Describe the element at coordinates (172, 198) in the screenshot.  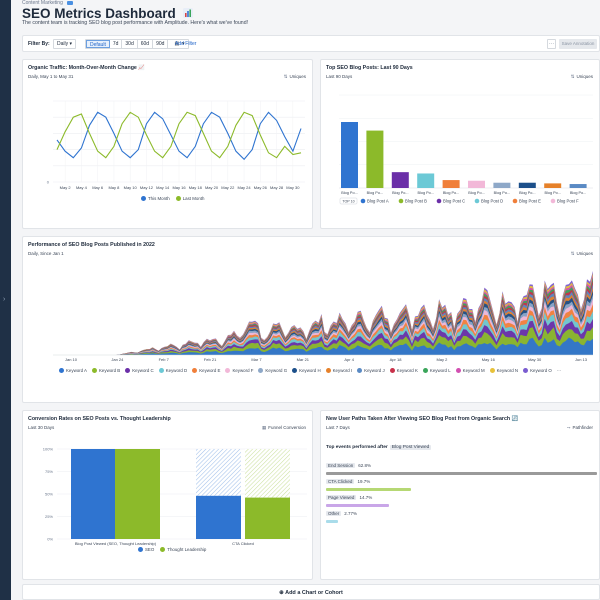
I see `traffic-legend: This Month Last Month` at that location.